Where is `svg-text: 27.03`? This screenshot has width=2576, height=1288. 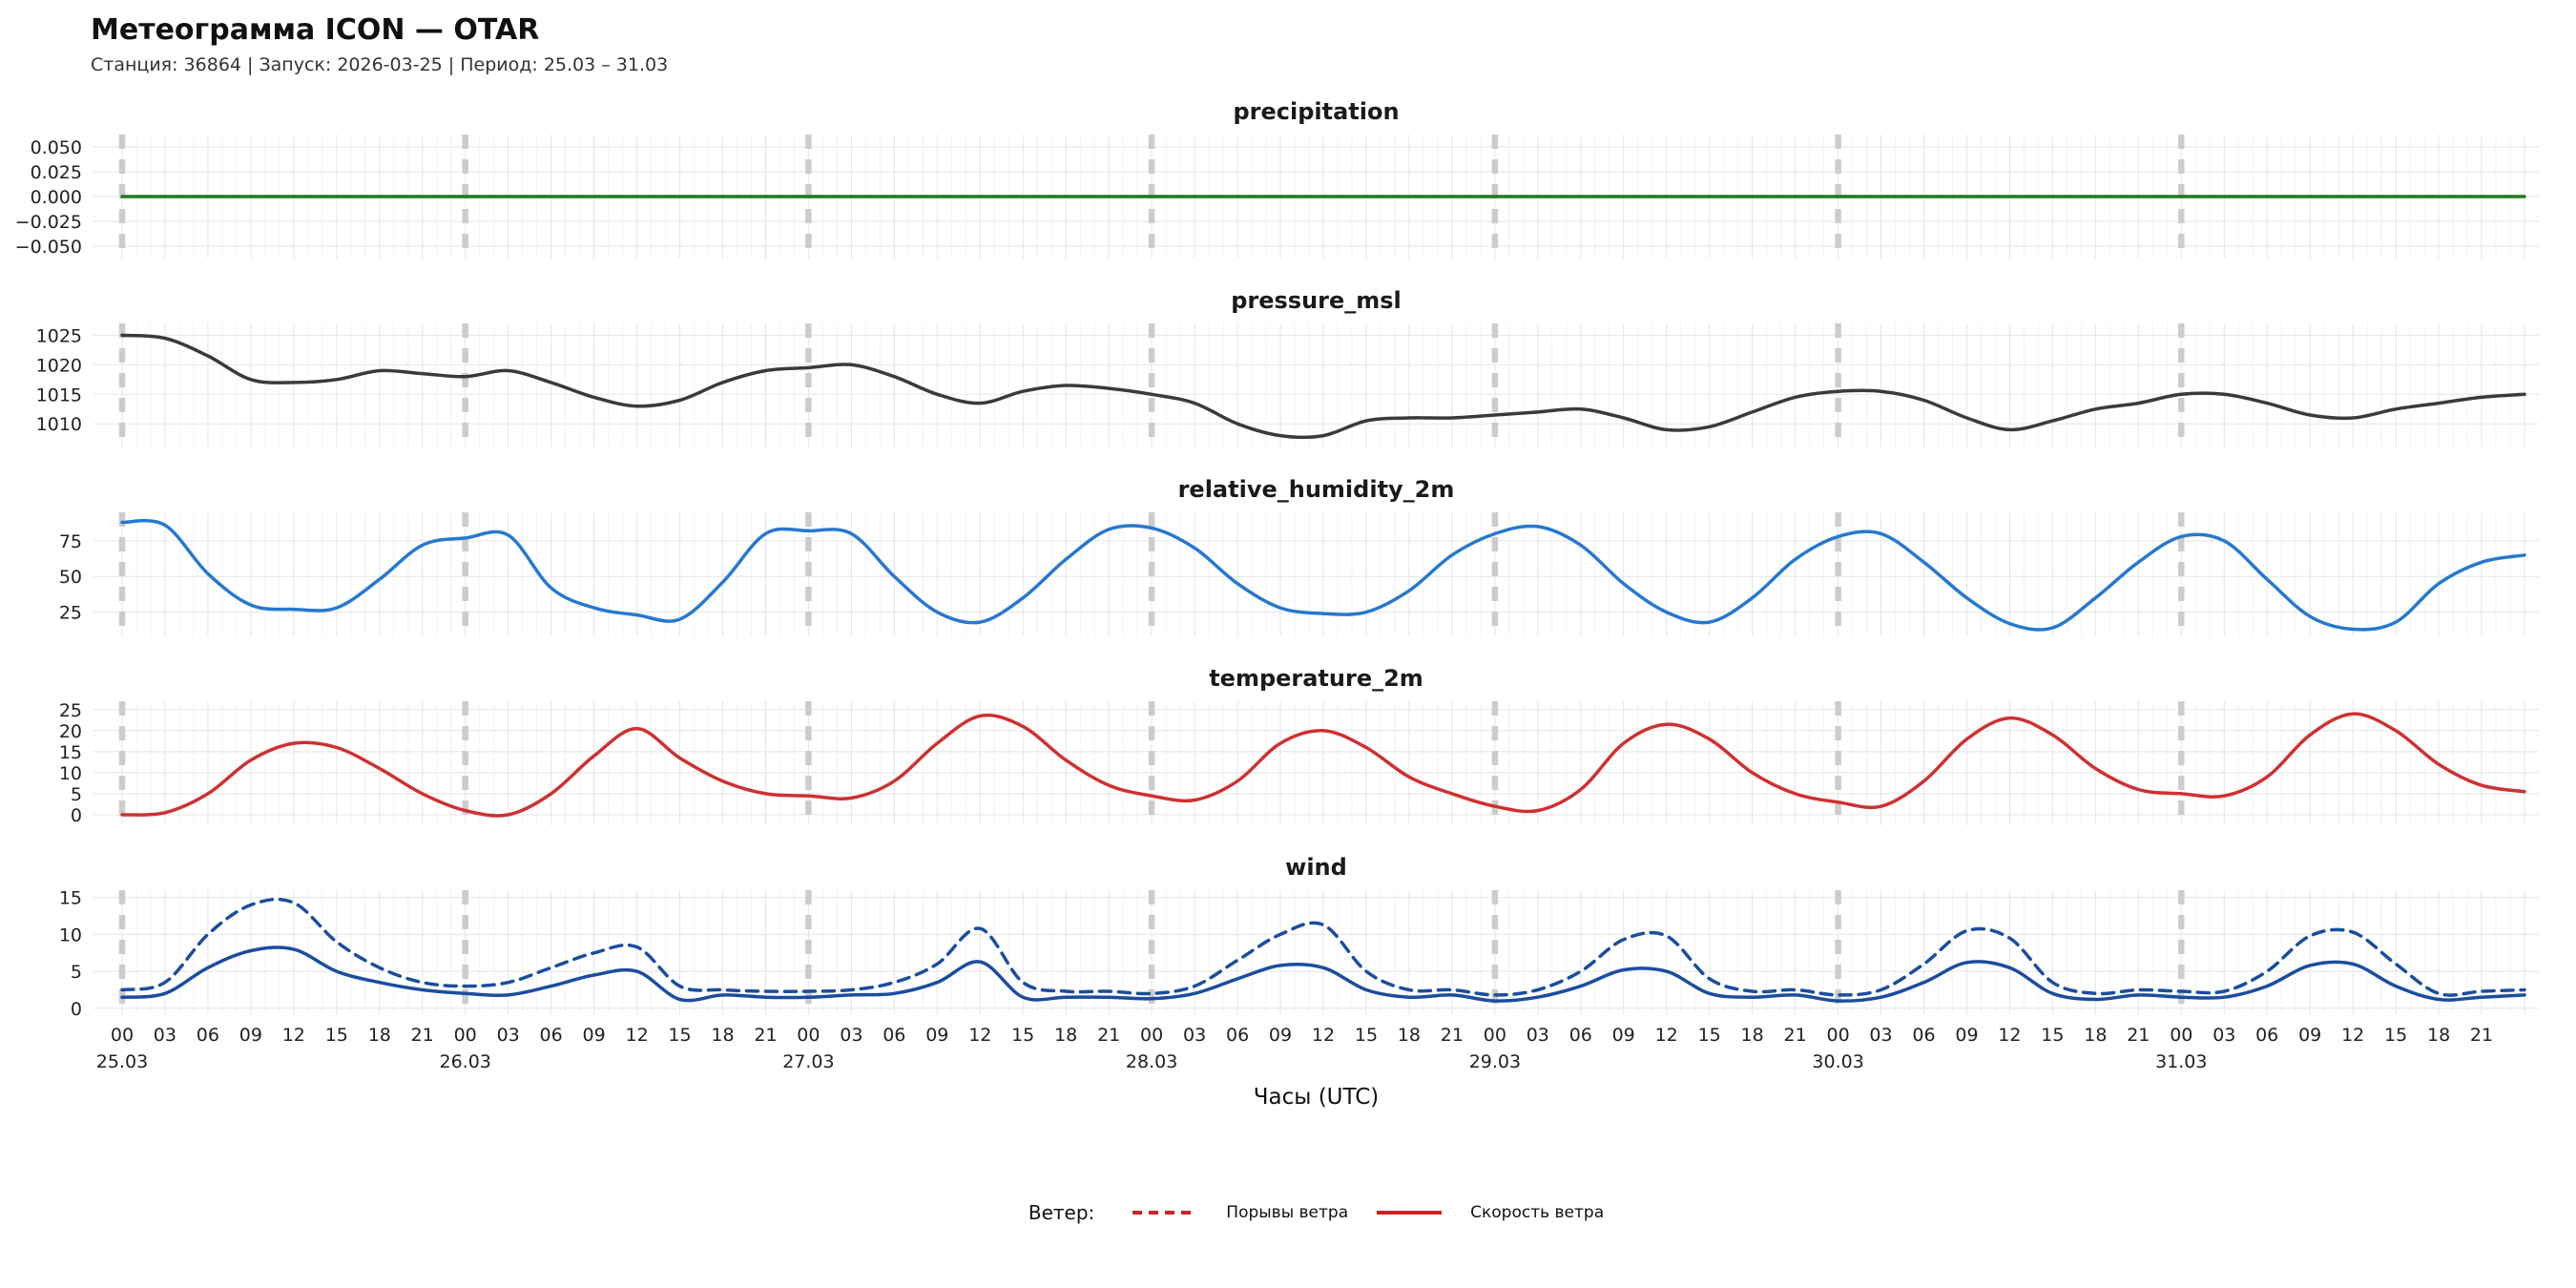 svg-text: 27.03 is located at coordinates (808, 1061).